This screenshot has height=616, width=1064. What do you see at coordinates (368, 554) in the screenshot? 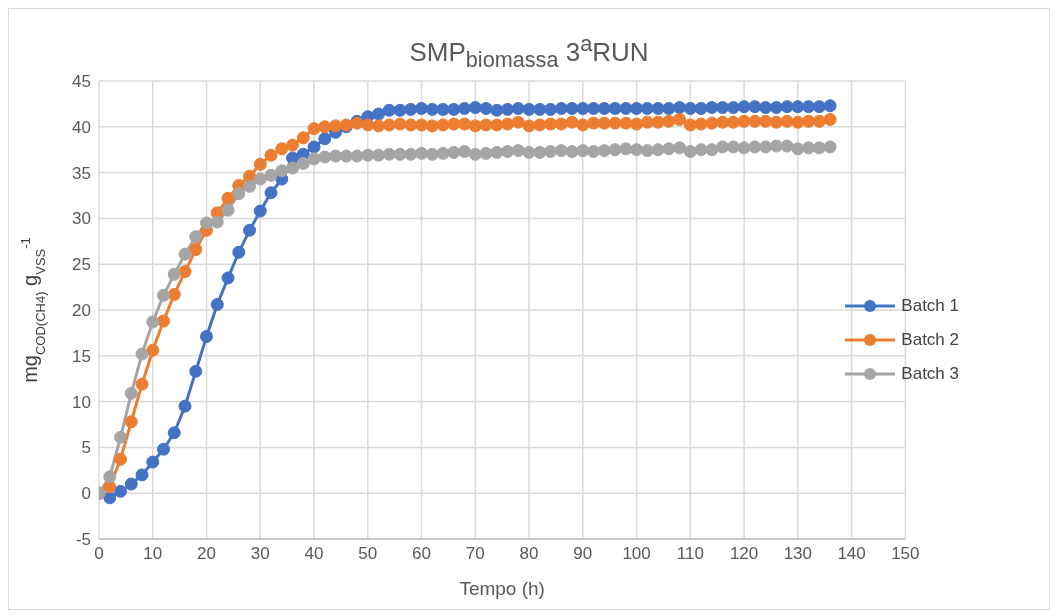
I see `x-tick-label: 50` at bounding box center [368, 554].